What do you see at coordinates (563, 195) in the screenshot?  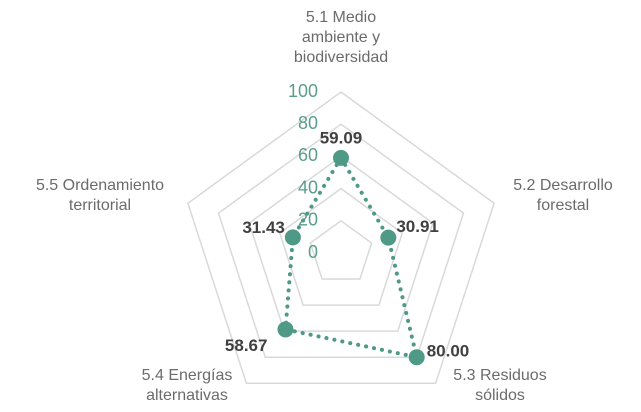 I see `category-label: 5.2 Desarrollo forestal` at bounding box center [563, 195].